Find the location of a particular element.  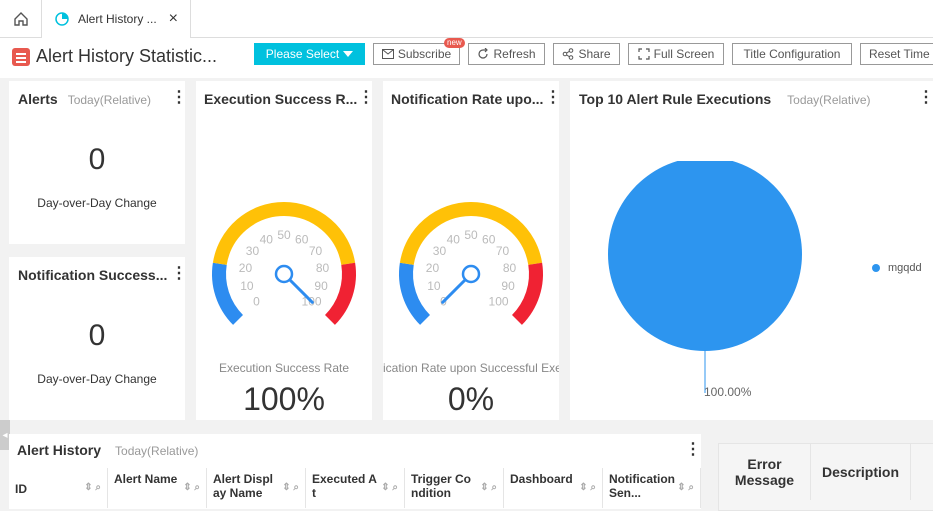

share-label: Share is located at coordinates (594, 54).